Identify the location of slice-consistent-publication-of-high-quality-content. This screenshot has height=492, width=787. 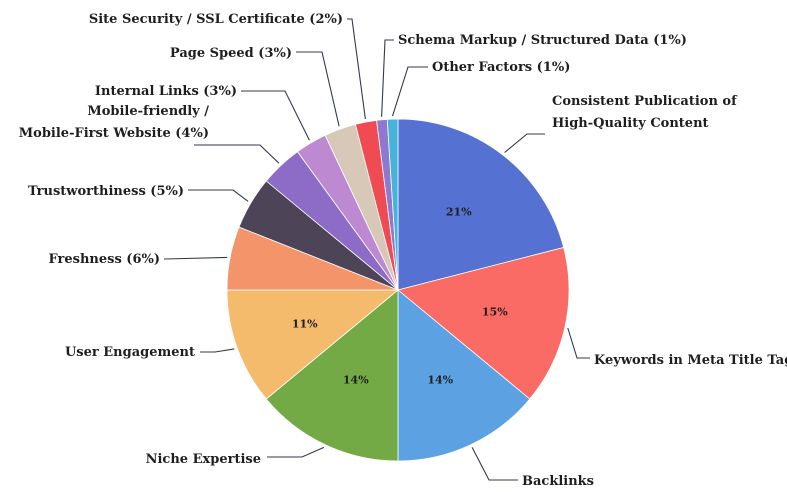
(481, 204).